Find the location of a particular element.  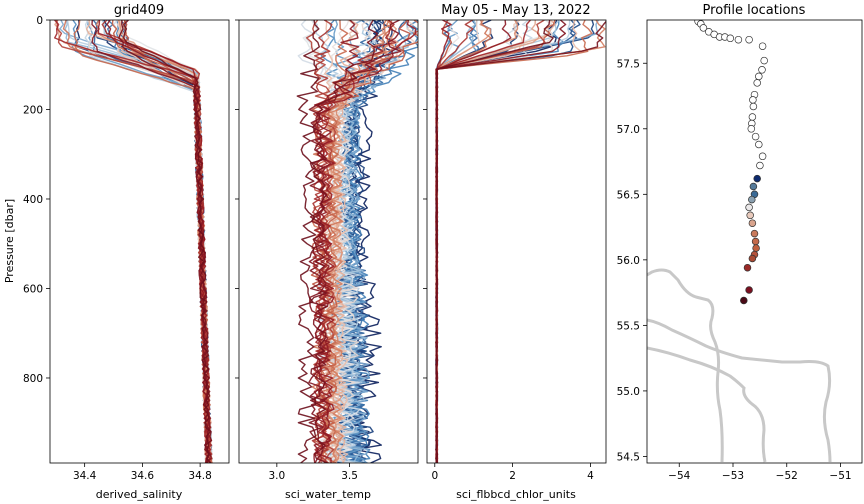

y-tick-label: 800 is located at coordinates (33, 379).